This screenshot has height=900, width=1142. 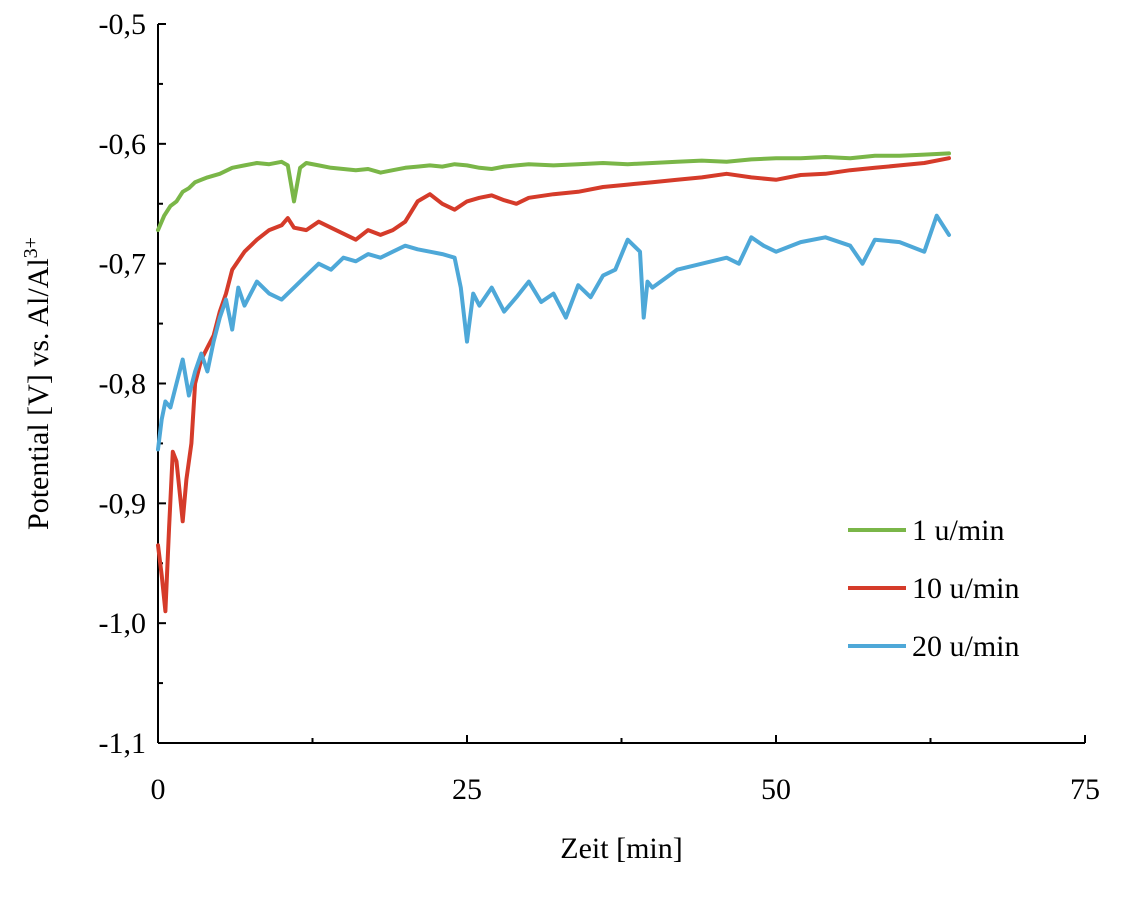 I want to click on legend-label-1: 1 u/min, so click(x=958, y=530).